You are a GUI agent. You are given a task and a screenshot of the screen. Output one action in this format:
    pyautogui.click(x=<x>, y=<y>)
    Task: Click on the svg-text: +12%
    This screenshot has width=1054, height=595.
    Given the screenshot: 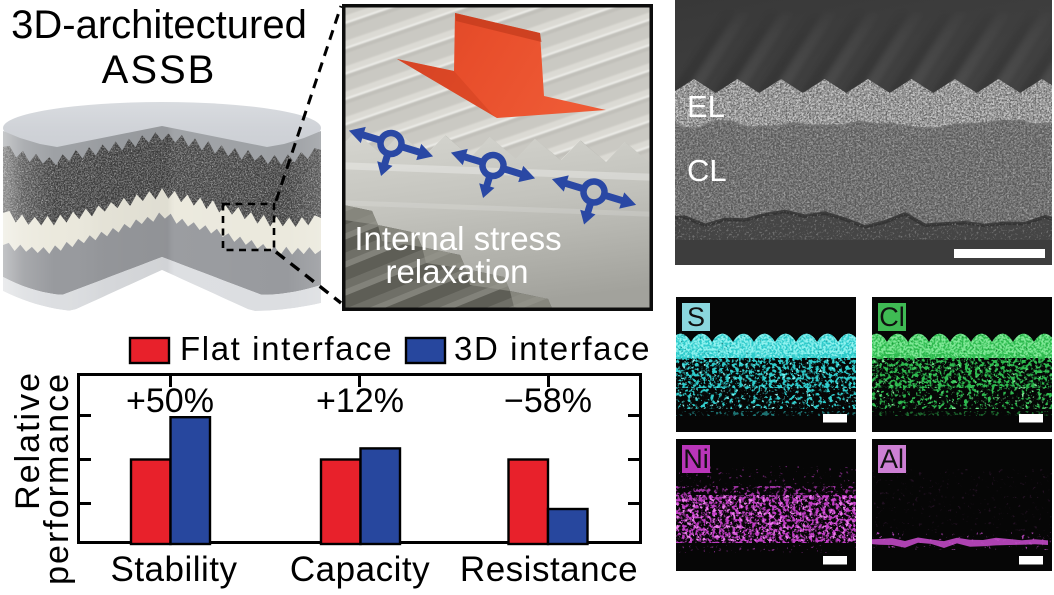 What is the action you would take?
    pyautogui.click(x=360, y=401)
    